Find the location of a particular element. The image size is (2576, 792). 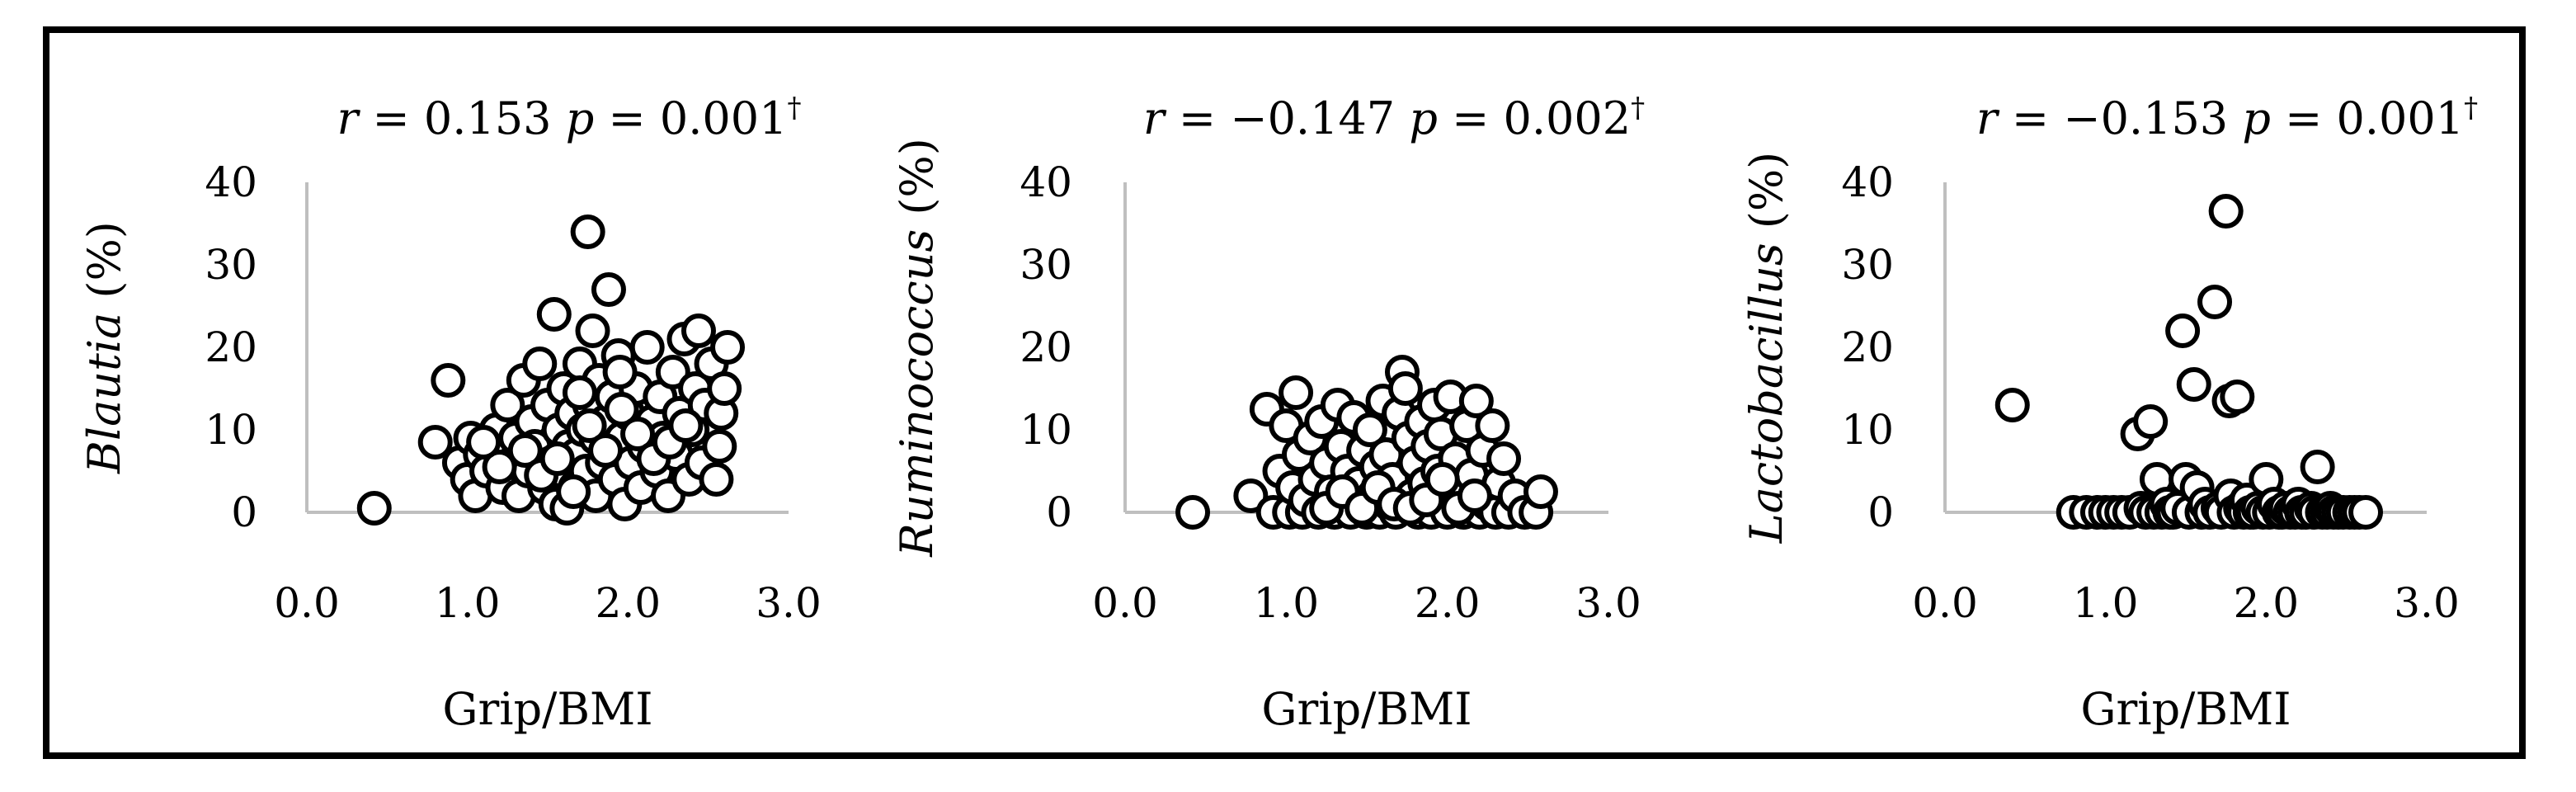

title-p-value: = 0.001 is located at coordinates (2367, 118).